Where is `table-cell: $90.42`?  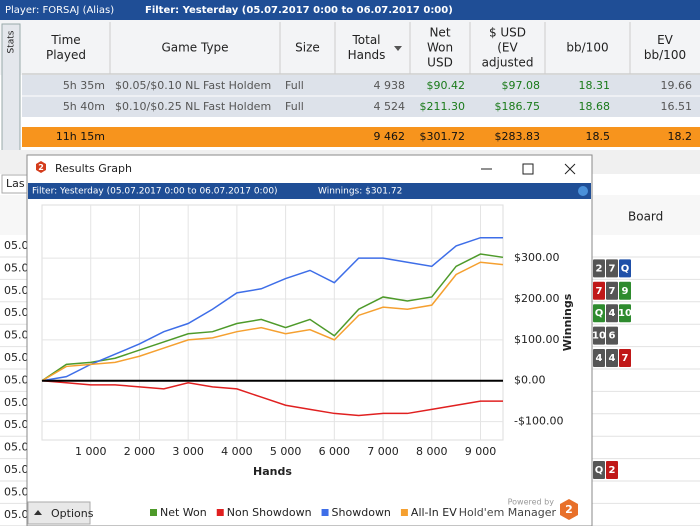
table-cell: $90.42 is located at coordinates (446, 85).